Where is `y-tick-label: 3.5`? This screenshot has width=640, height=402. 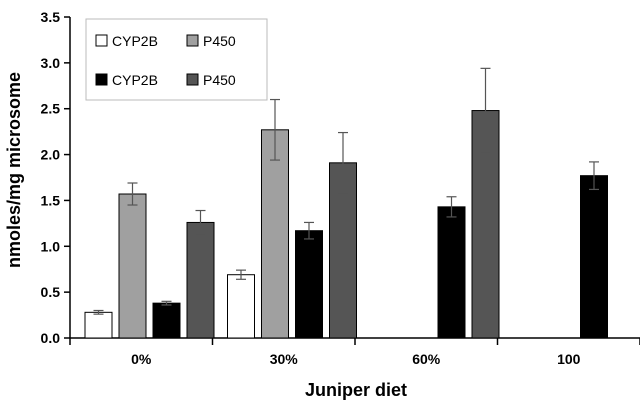 y-tick-label: 3.5 is located at coordinates (51, 17).